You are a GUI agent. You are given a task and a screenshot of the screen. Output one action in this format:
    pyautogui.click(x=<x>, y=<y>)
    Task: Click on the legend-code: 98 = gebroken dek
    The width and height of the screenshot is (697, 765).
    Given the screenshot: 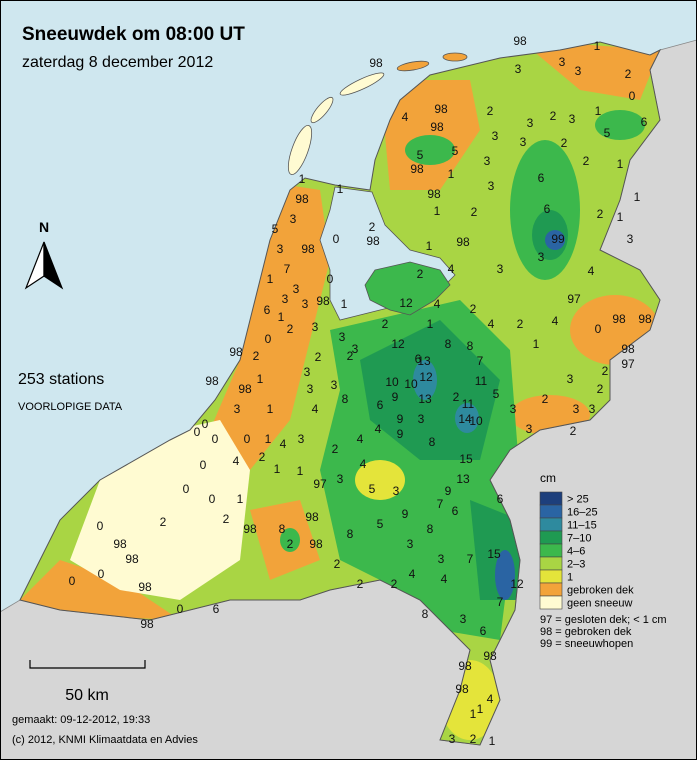 What is the action you would take?
    pyautogui.click(x=586, y=632)
    